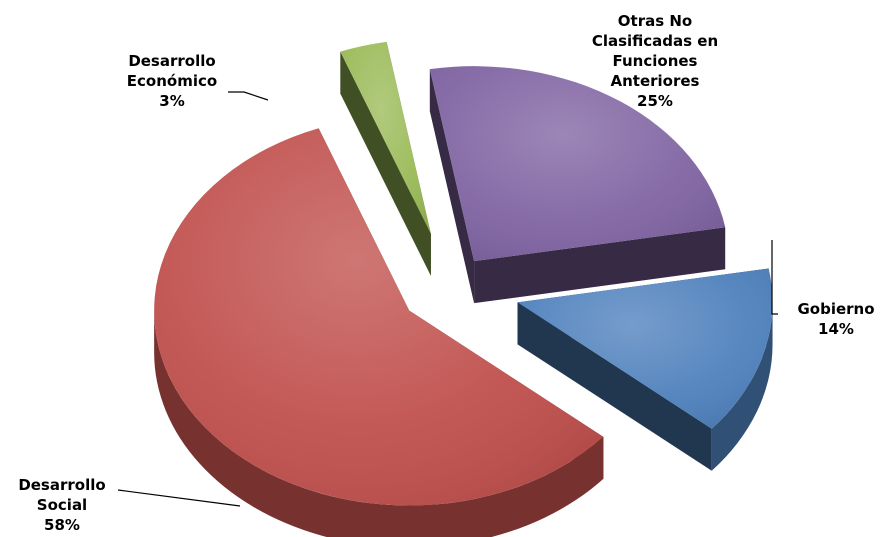 This screenshot has height=537, width=881. I want to click on label-percent: 25%, so click(655, 101).